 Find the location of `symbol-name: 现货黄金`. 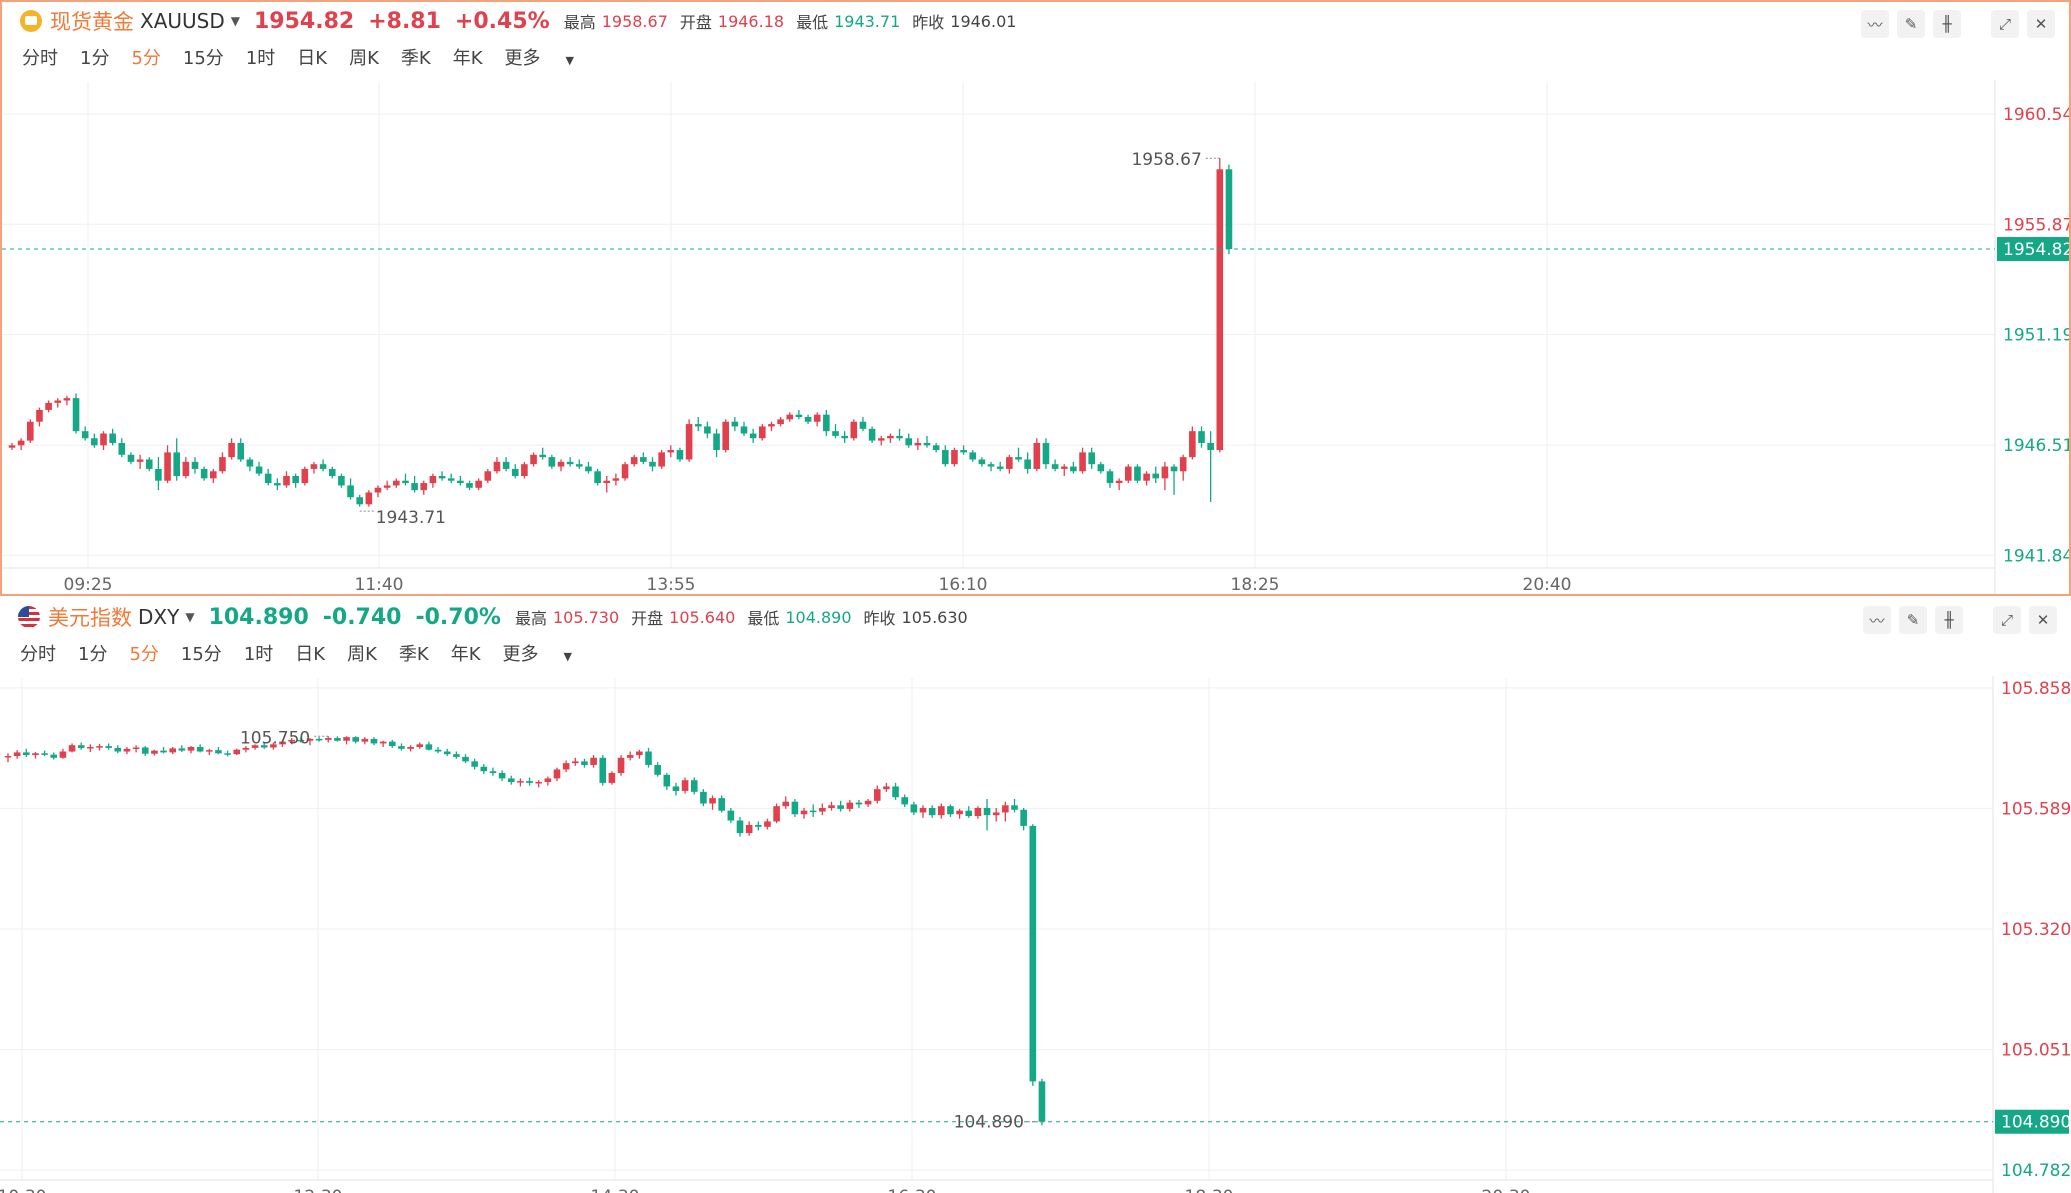

symbol-name: 现货黄金 is located at coordinates (92, 22).